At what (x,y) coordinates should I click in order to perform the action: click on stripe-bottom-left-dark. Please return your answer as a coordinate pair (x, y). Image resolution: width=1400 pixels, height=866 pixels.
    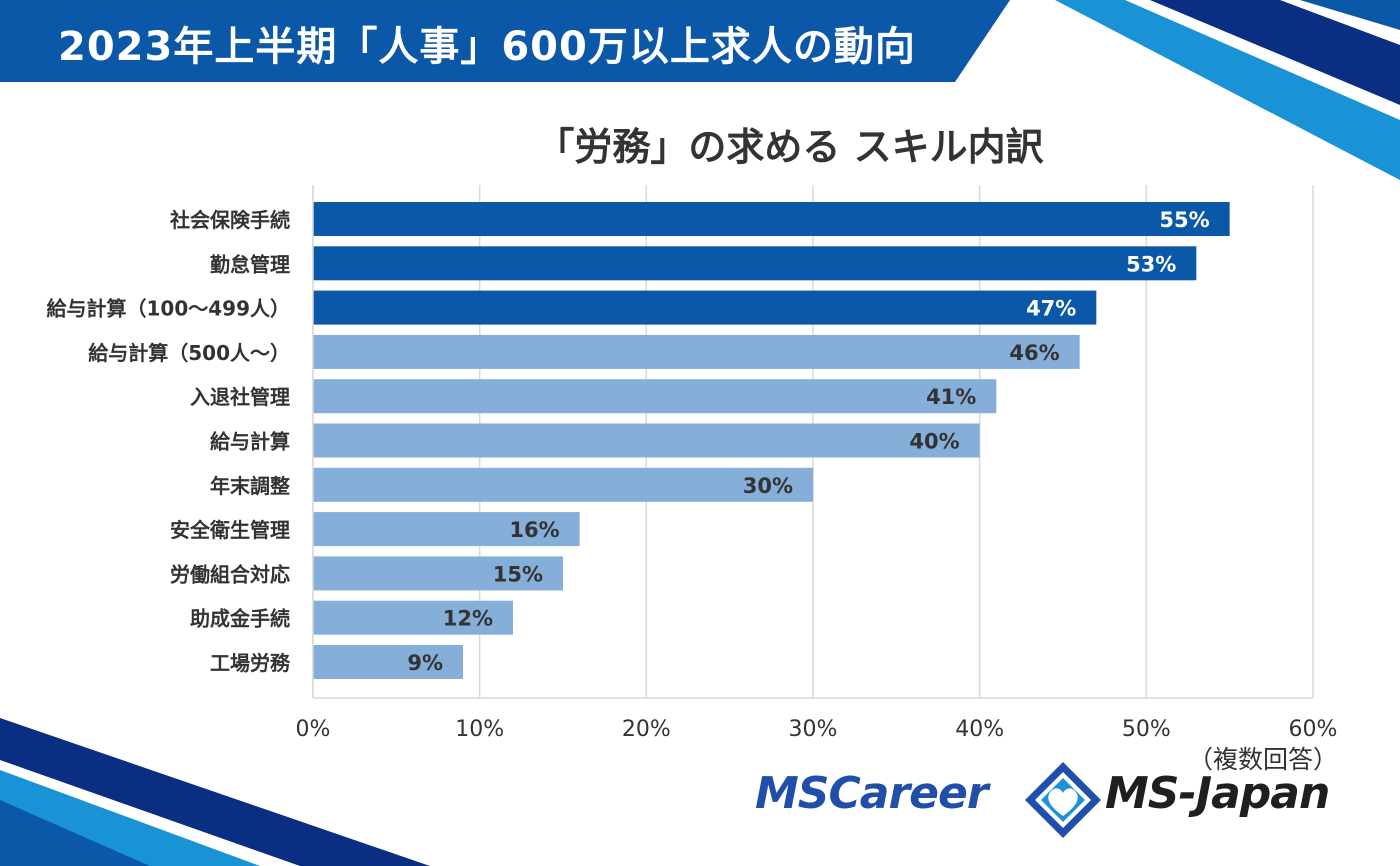
    Looking at the image, I should click on (215, 792).